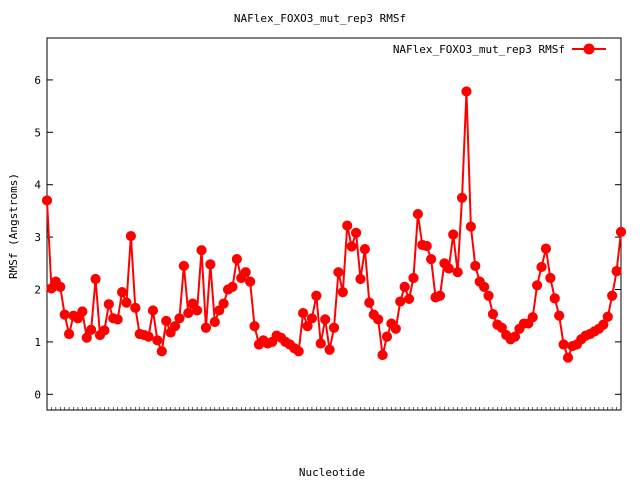 Image resolution: width=640 pixels, height=480 pixels. I want to click on y-tick-label: 0, so click(37, 394).